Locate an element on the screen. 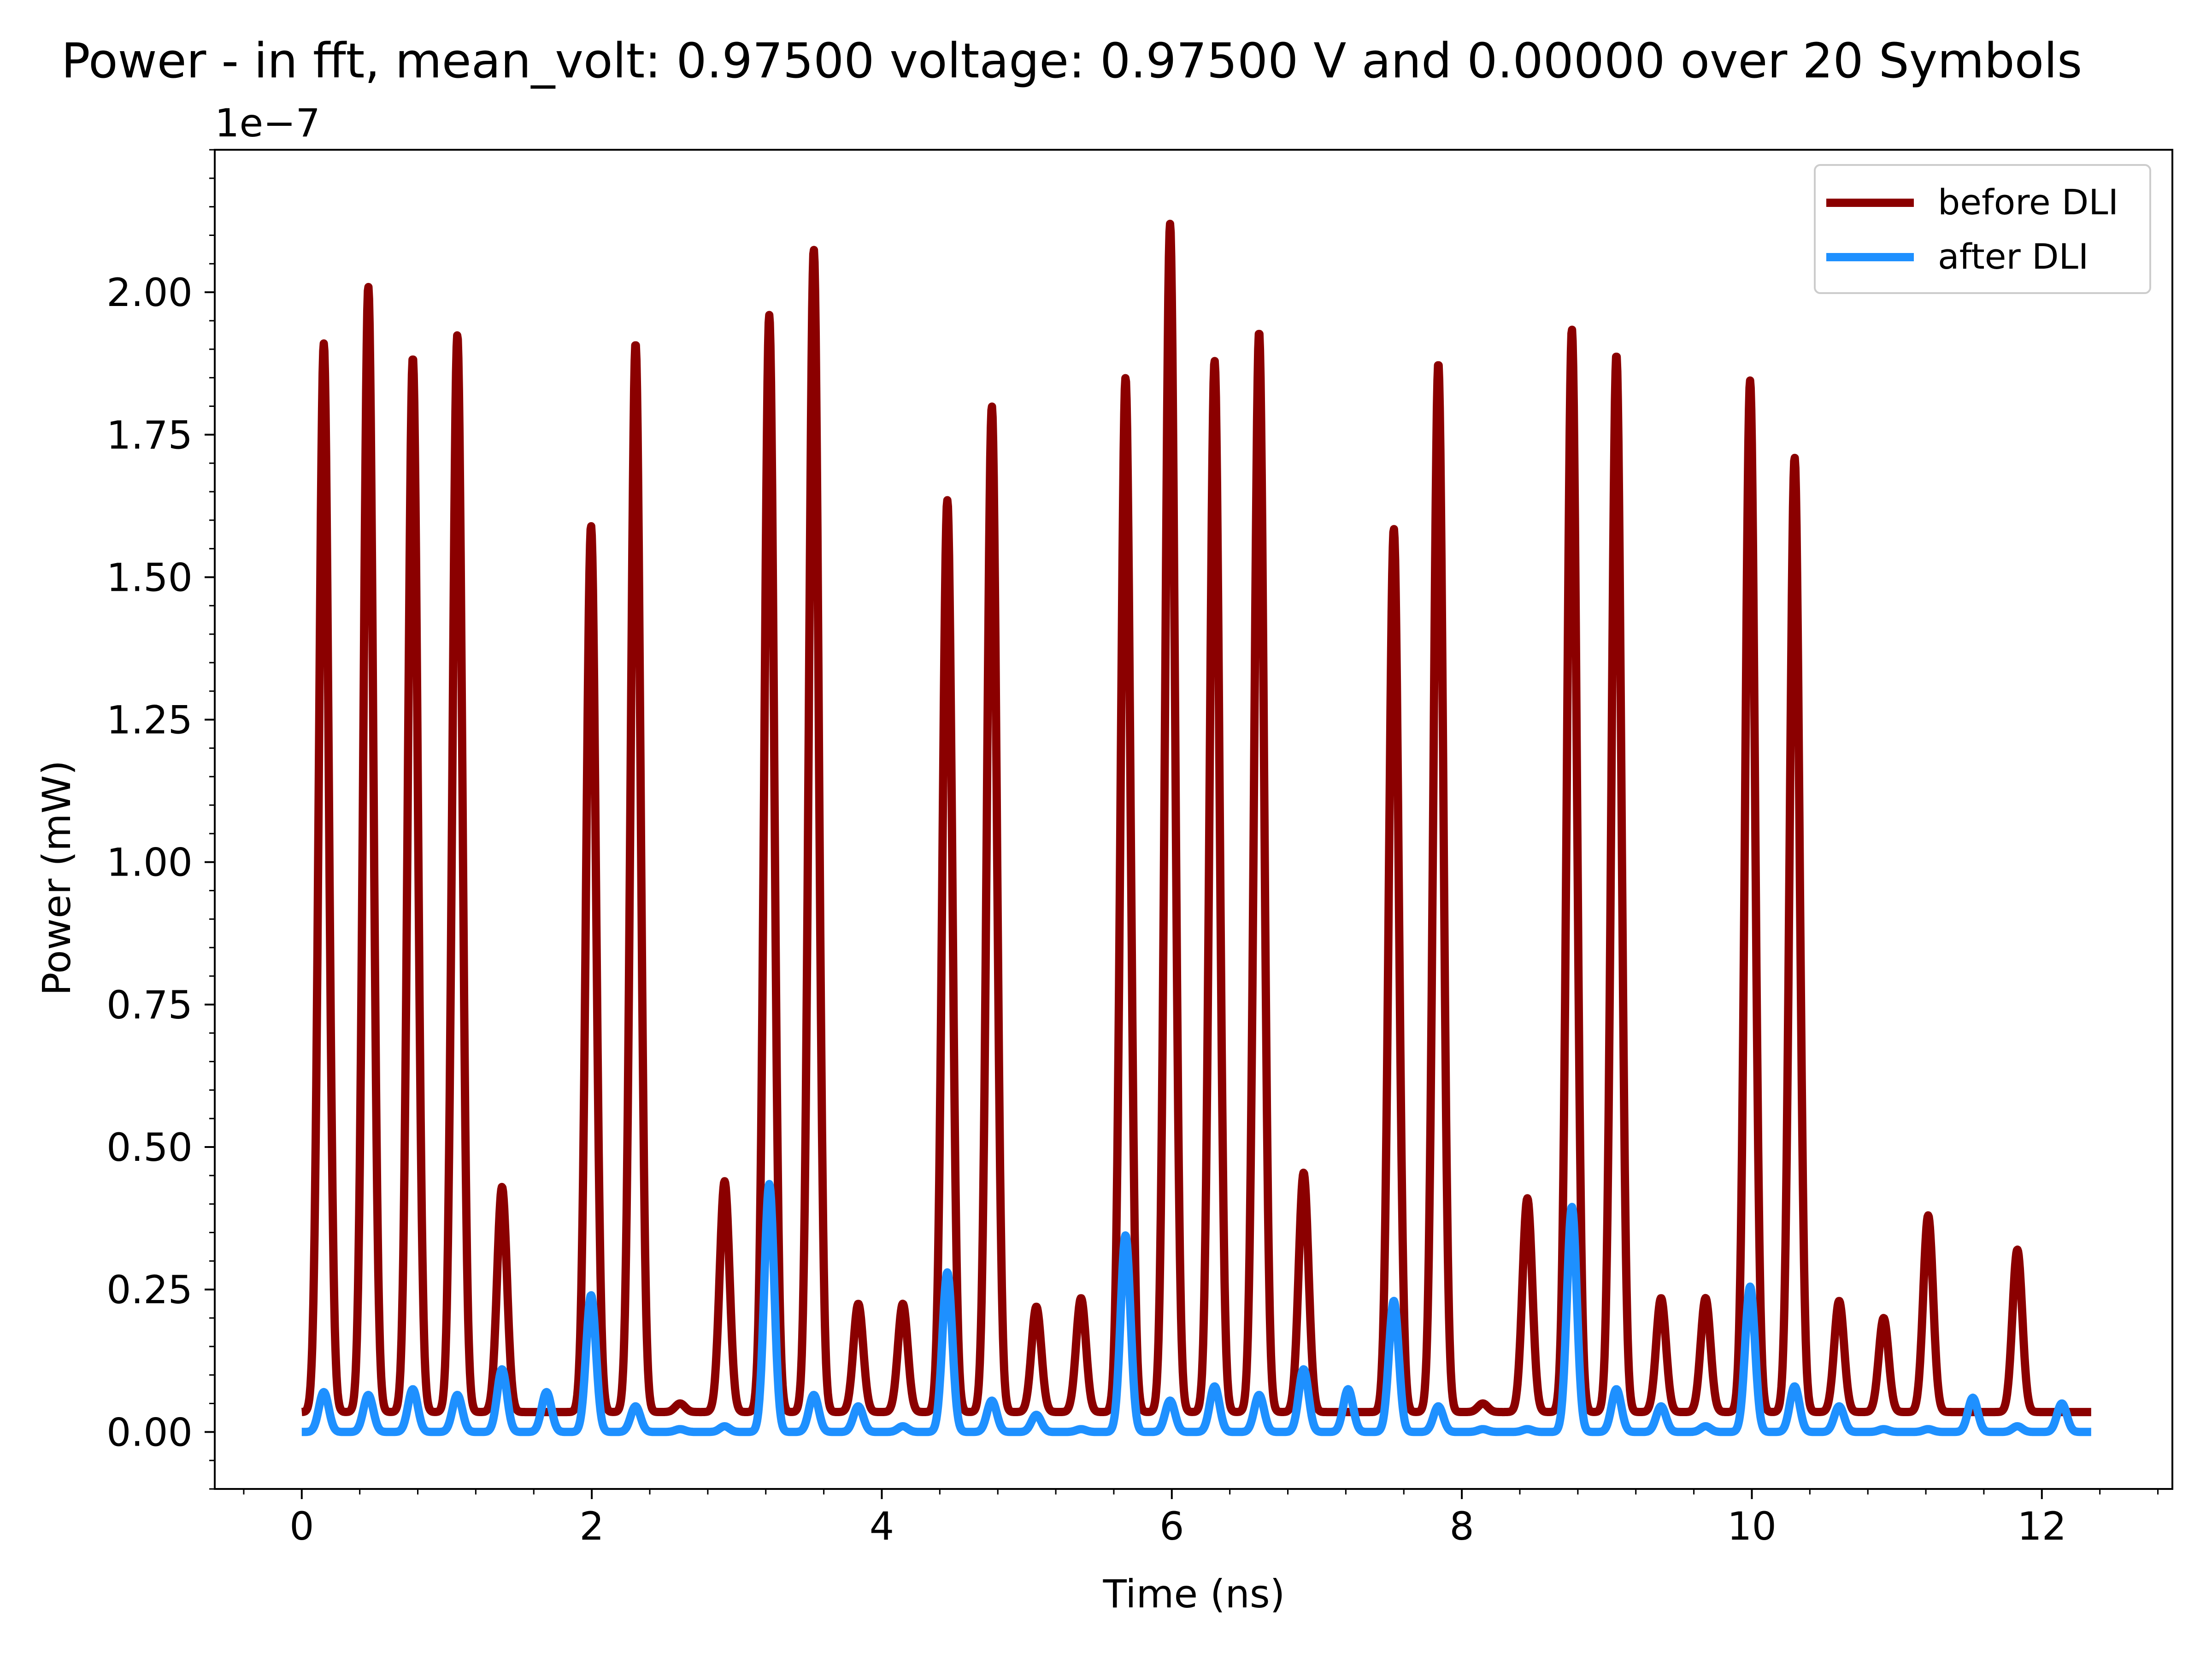 The height and width of the screenshot is (1659, 2212). y-offset-label: 1e−7 is located at coordinates (267, 123).